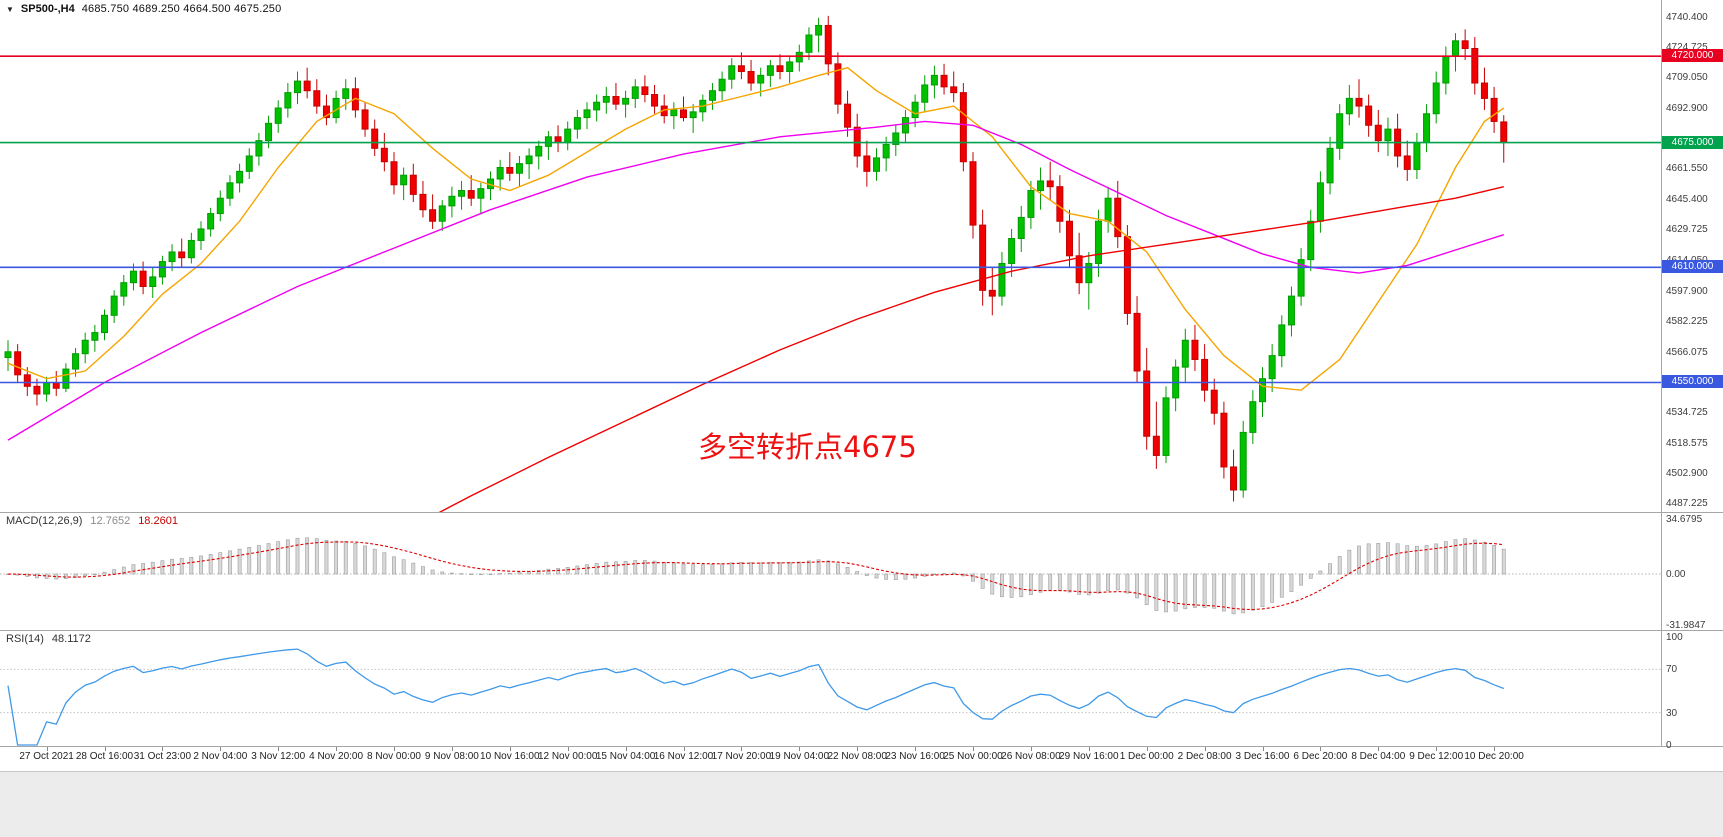 This screenshot has height=837, width=1723. Describe the element at coordinates (1674, 637) in the screenshot. I see `rsi-tick-label: 100` at that location.